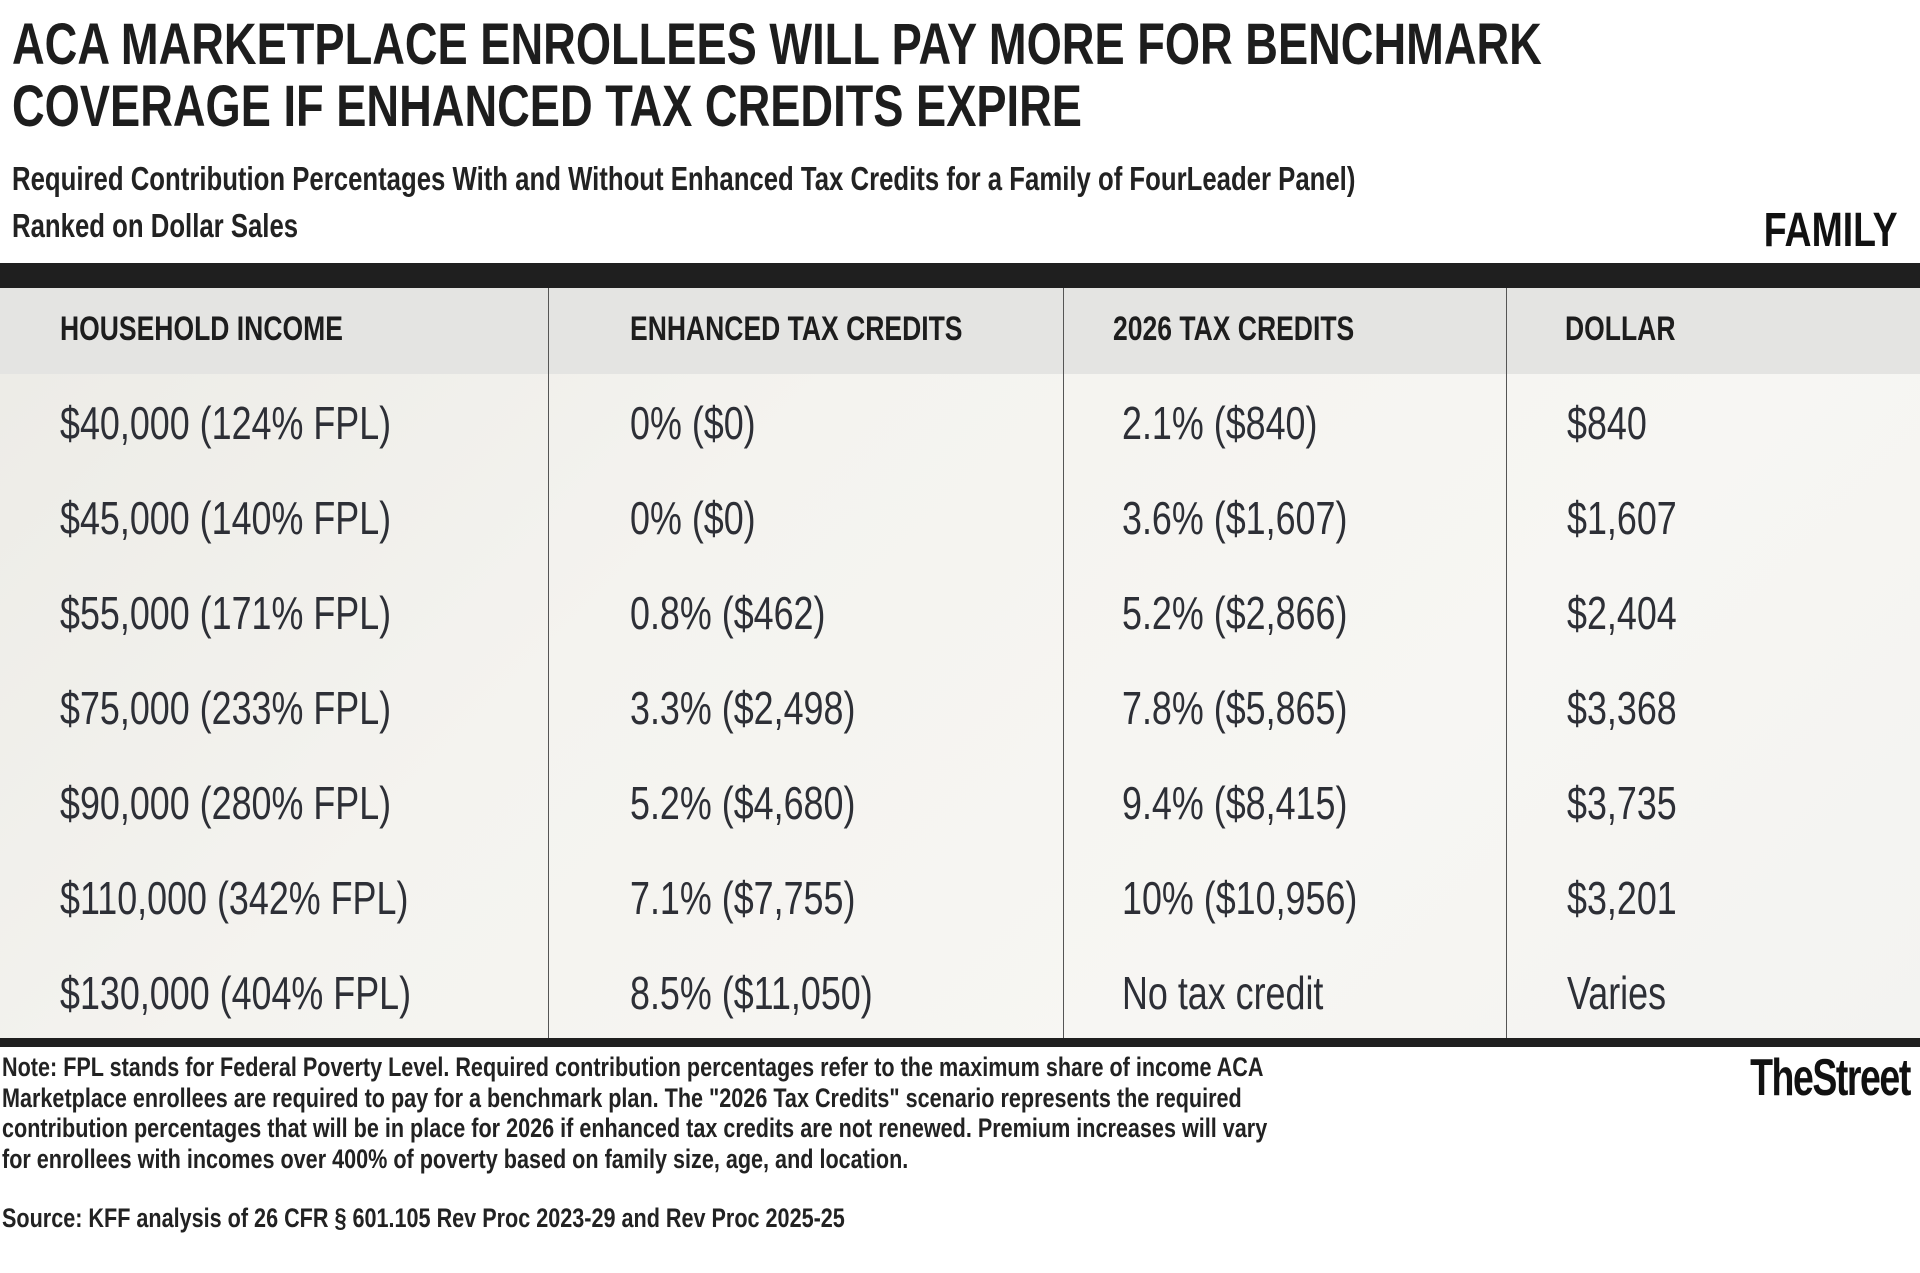 This screenshot has width=1920, height=1273. I want to click on bottom-divider, so click(960, 1042).